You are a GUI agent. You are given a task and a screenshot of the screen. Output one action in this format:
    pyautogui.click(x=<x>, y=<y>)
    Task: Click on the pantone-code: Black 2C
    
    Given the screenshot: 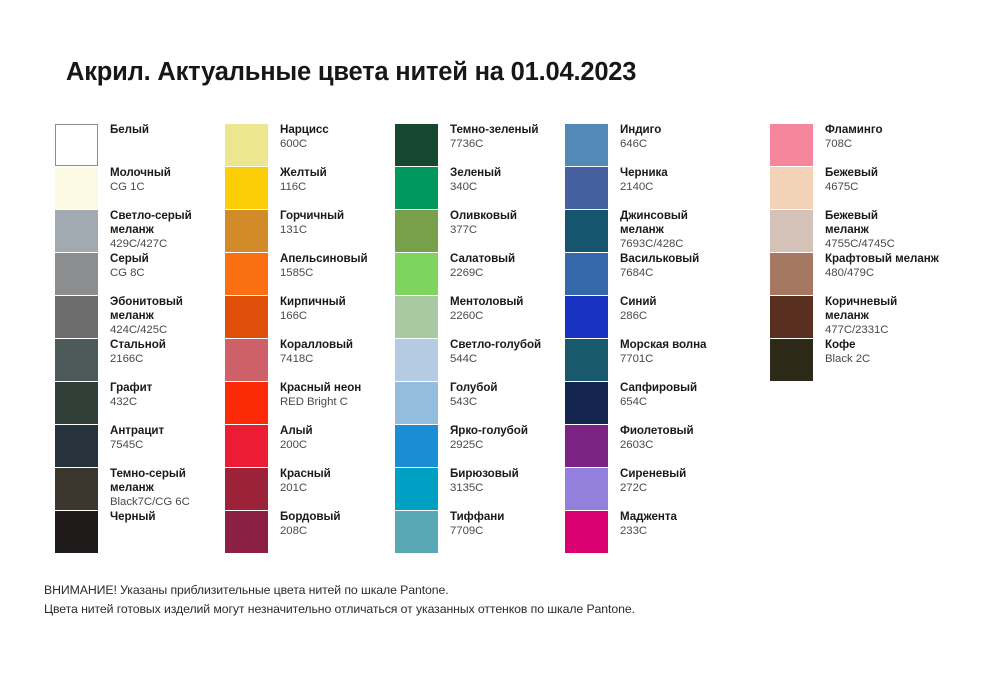 What is the action you would take?
    pyautogui.click(x=848, y=359)
    